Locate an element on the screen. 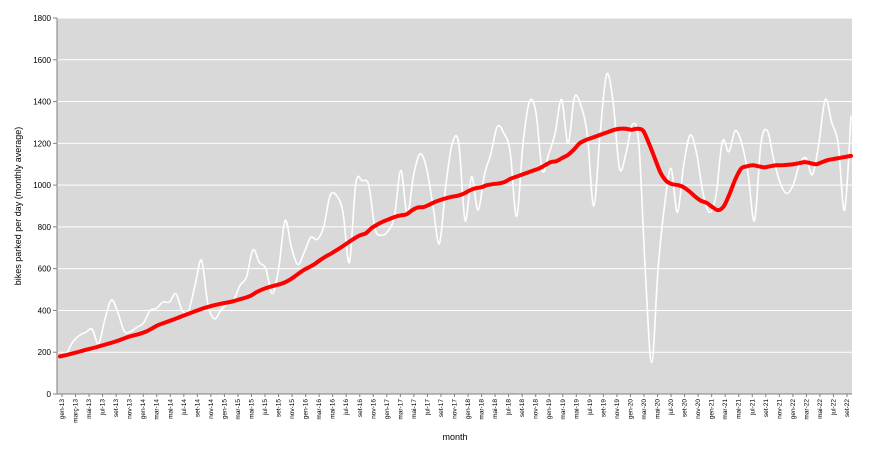 The image size is (869, 451). x-tick-label: mai-21 is located at coordinates (739, 409).